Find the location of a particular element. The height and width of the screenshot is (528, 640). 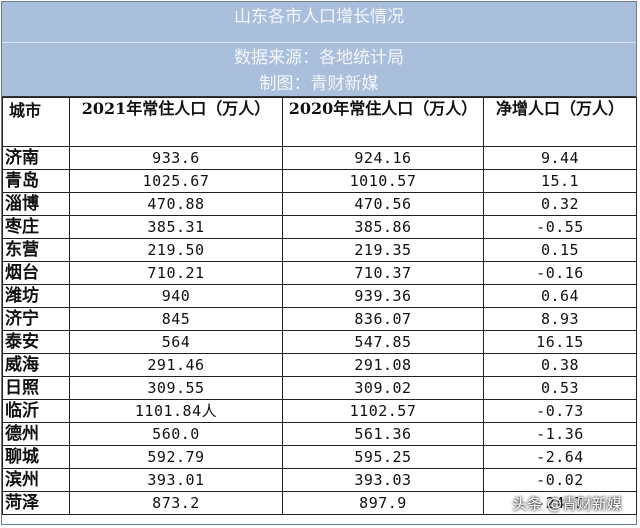

cell-city: 潍坊 is located at coordinates (36, 296).